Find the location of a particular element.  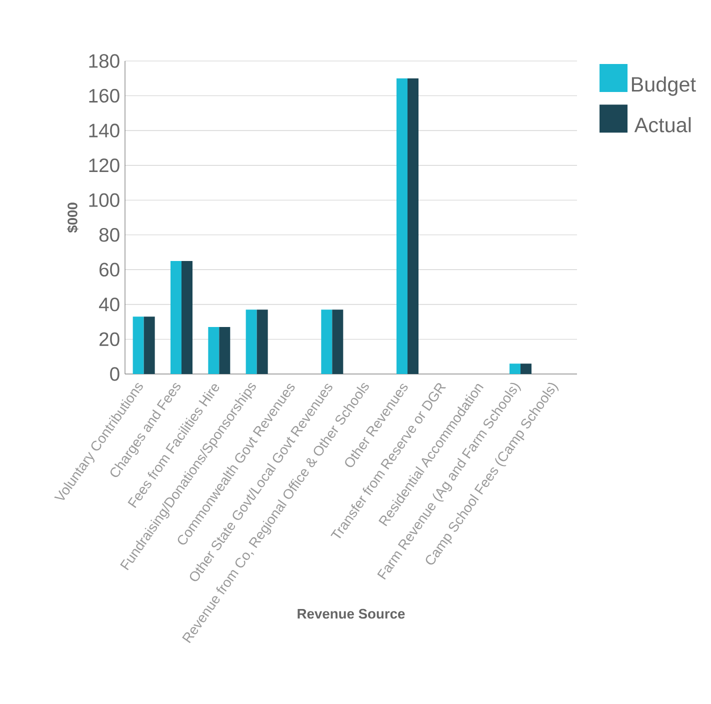

y-tick-label: 80 is located at coordinates (109, 235).